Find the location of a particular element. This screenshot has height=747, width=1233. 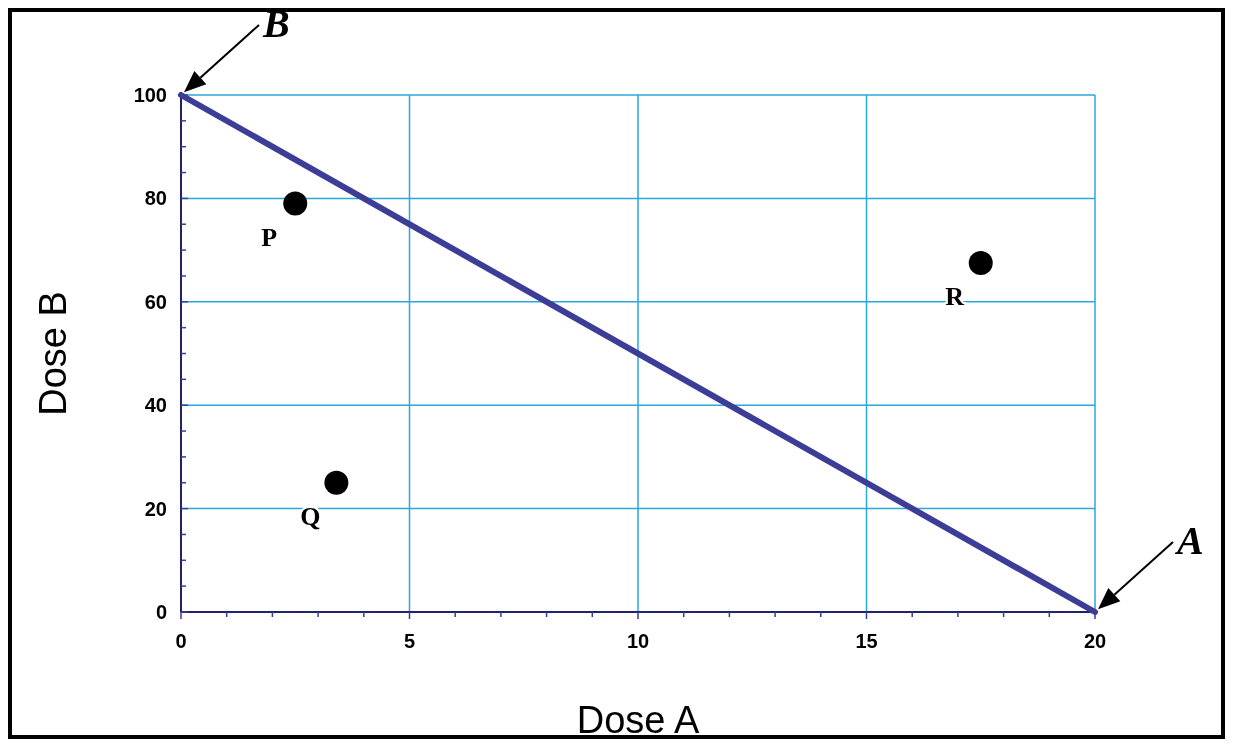

annotation: A is located at coordinates (1189, 540).